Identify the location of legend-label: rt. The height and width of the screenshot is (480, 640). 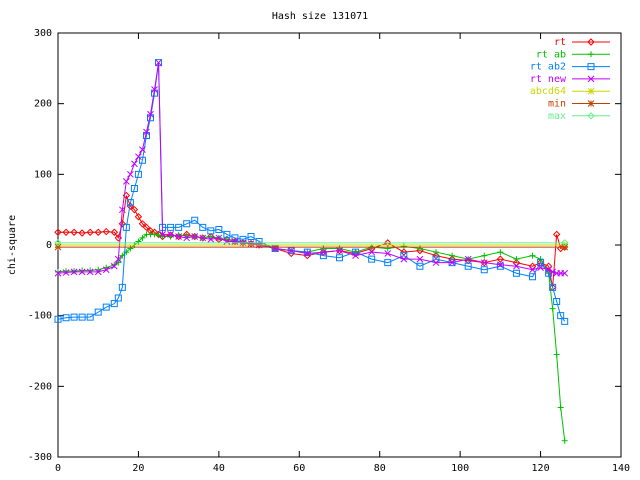
(560, 42).